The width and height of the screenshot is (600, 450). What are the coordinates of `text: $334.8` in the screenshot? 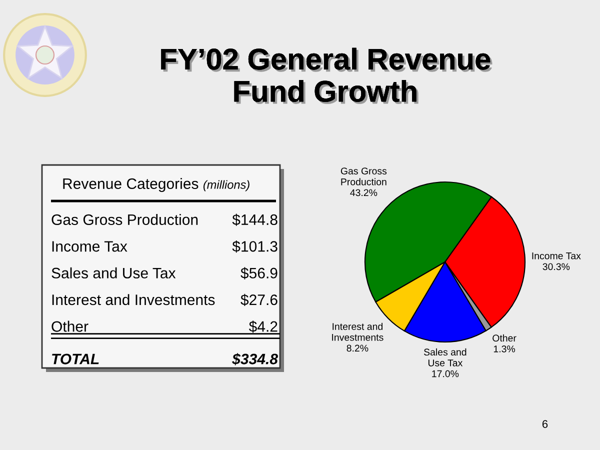 It's located at (255, 359).